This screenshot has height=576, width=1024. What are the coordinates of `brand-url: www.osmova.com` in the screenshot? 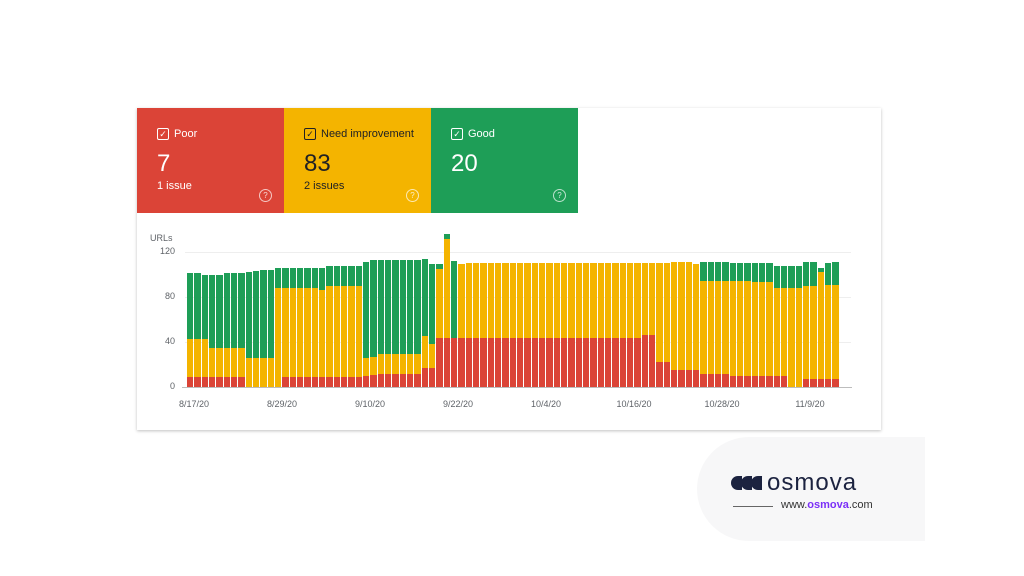 It's located at (827, 505).